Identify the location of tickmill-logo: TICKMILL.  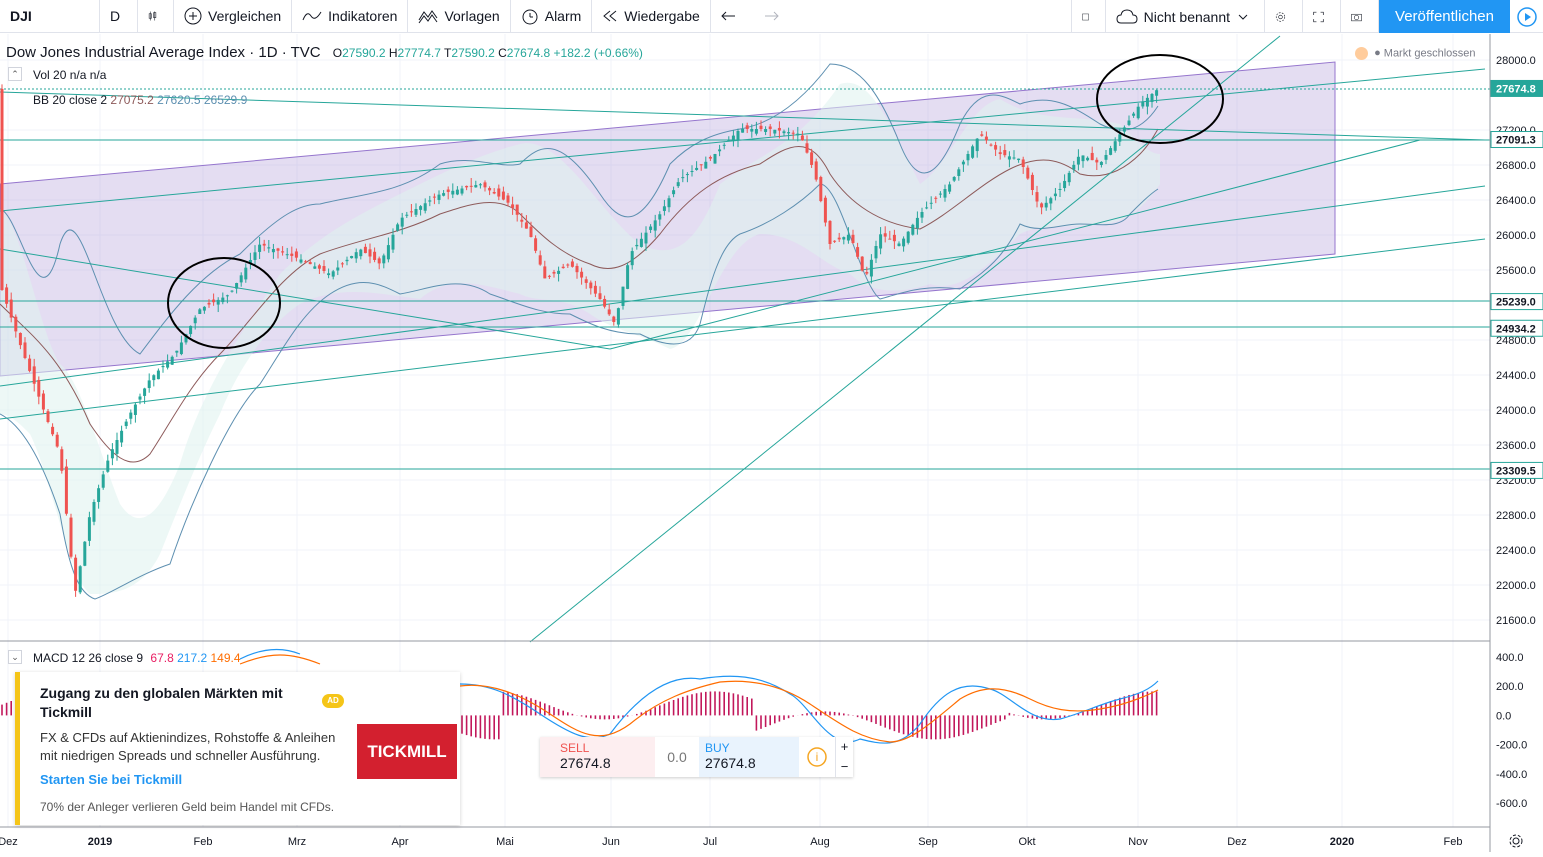
(407, 751).